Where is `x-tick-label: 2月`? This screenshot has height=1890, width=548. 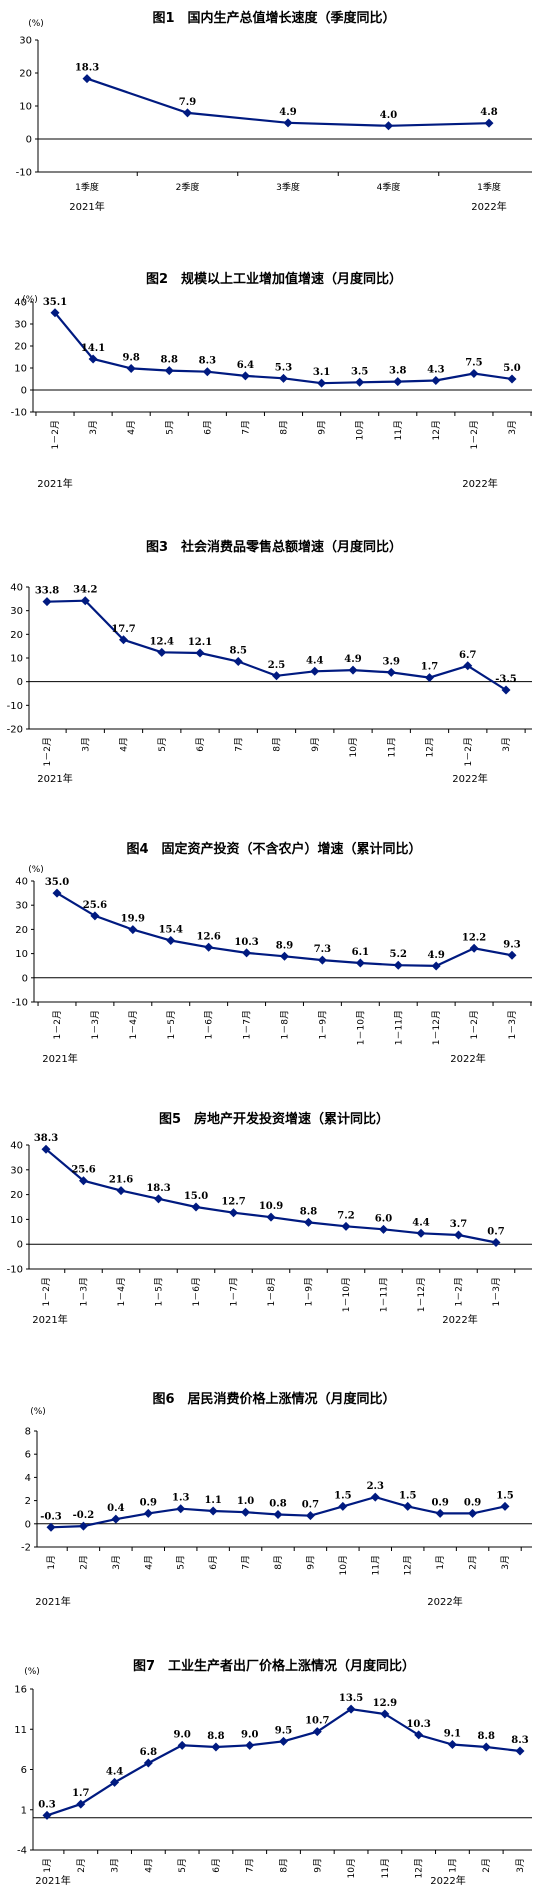
x-tick-label: 2月 is located at coordinates (81, 1865).